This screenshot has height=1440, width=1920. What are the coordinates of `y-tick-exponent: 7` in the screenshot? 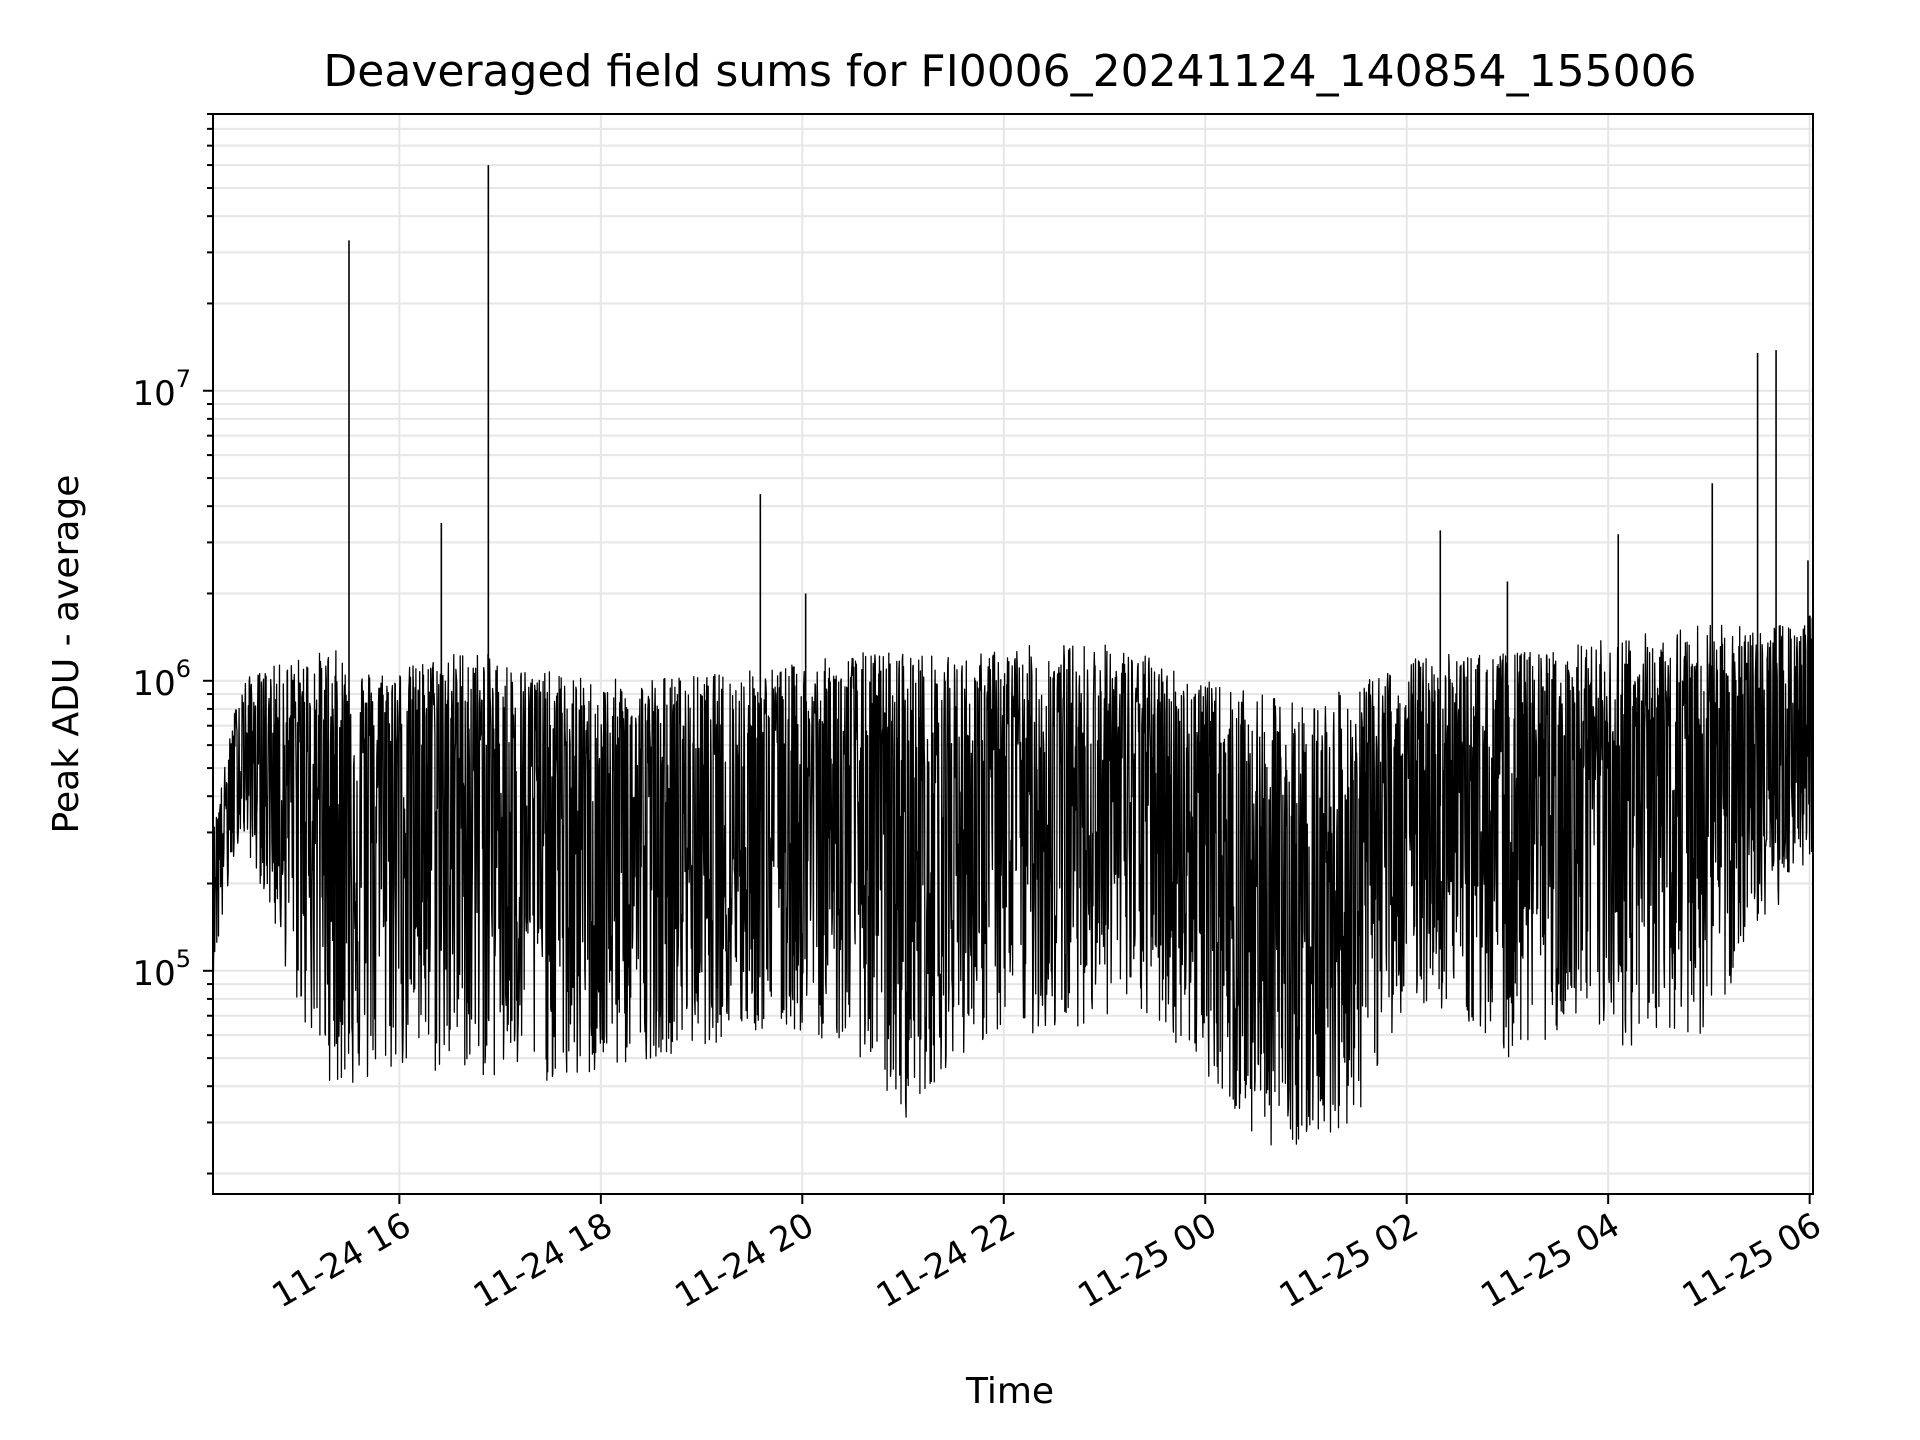 It's located at (183, 379).